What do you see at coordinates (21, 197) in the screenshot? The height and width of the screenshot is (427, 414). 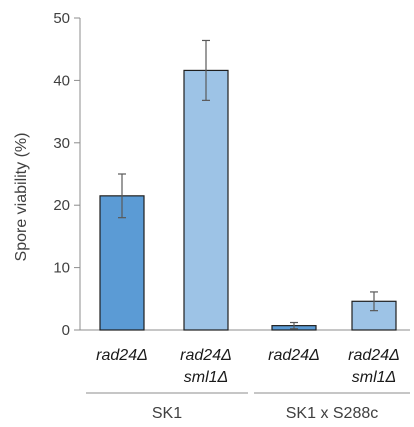 I see `y-axis-title: Spore viability (%)` at bounding box center [21, 197].